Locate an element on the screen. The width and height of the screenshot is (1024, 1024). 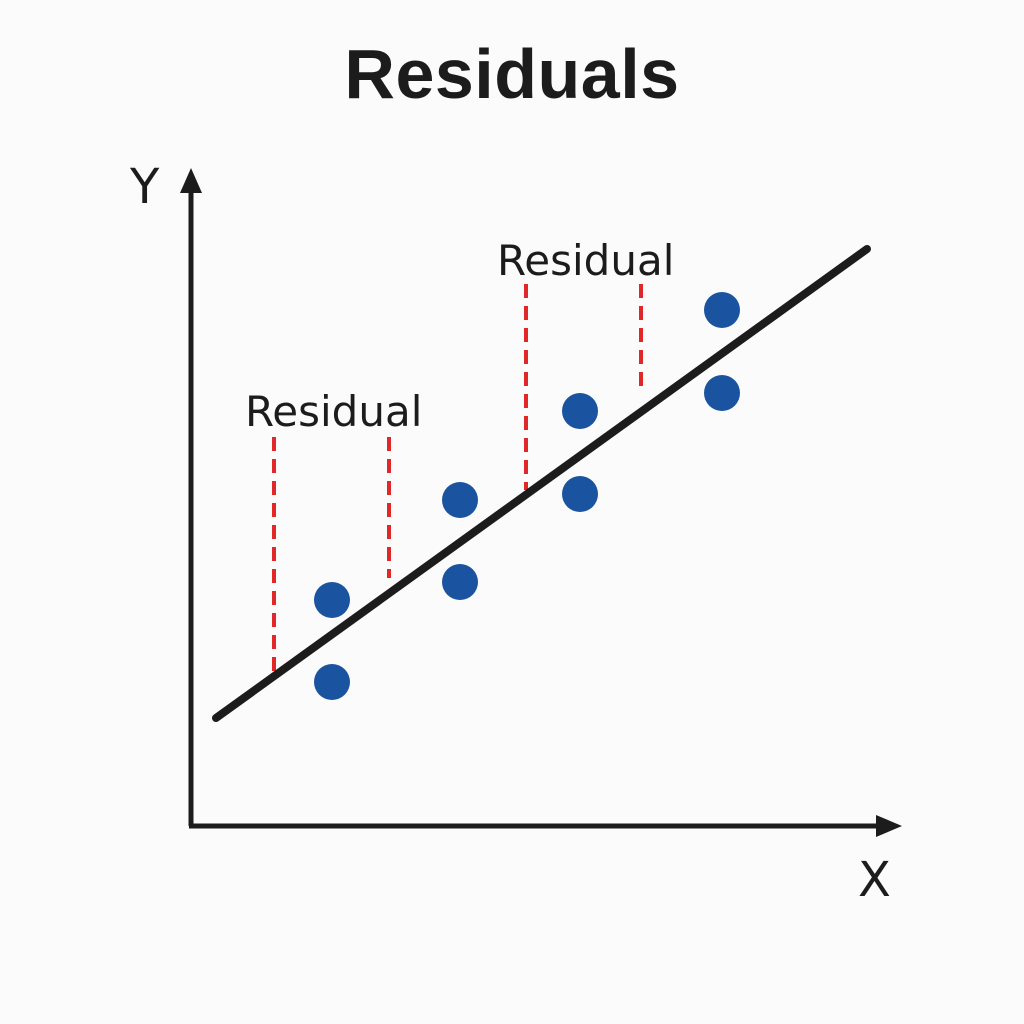
residual-label-right: Residual is located at coordinates (585, 260).